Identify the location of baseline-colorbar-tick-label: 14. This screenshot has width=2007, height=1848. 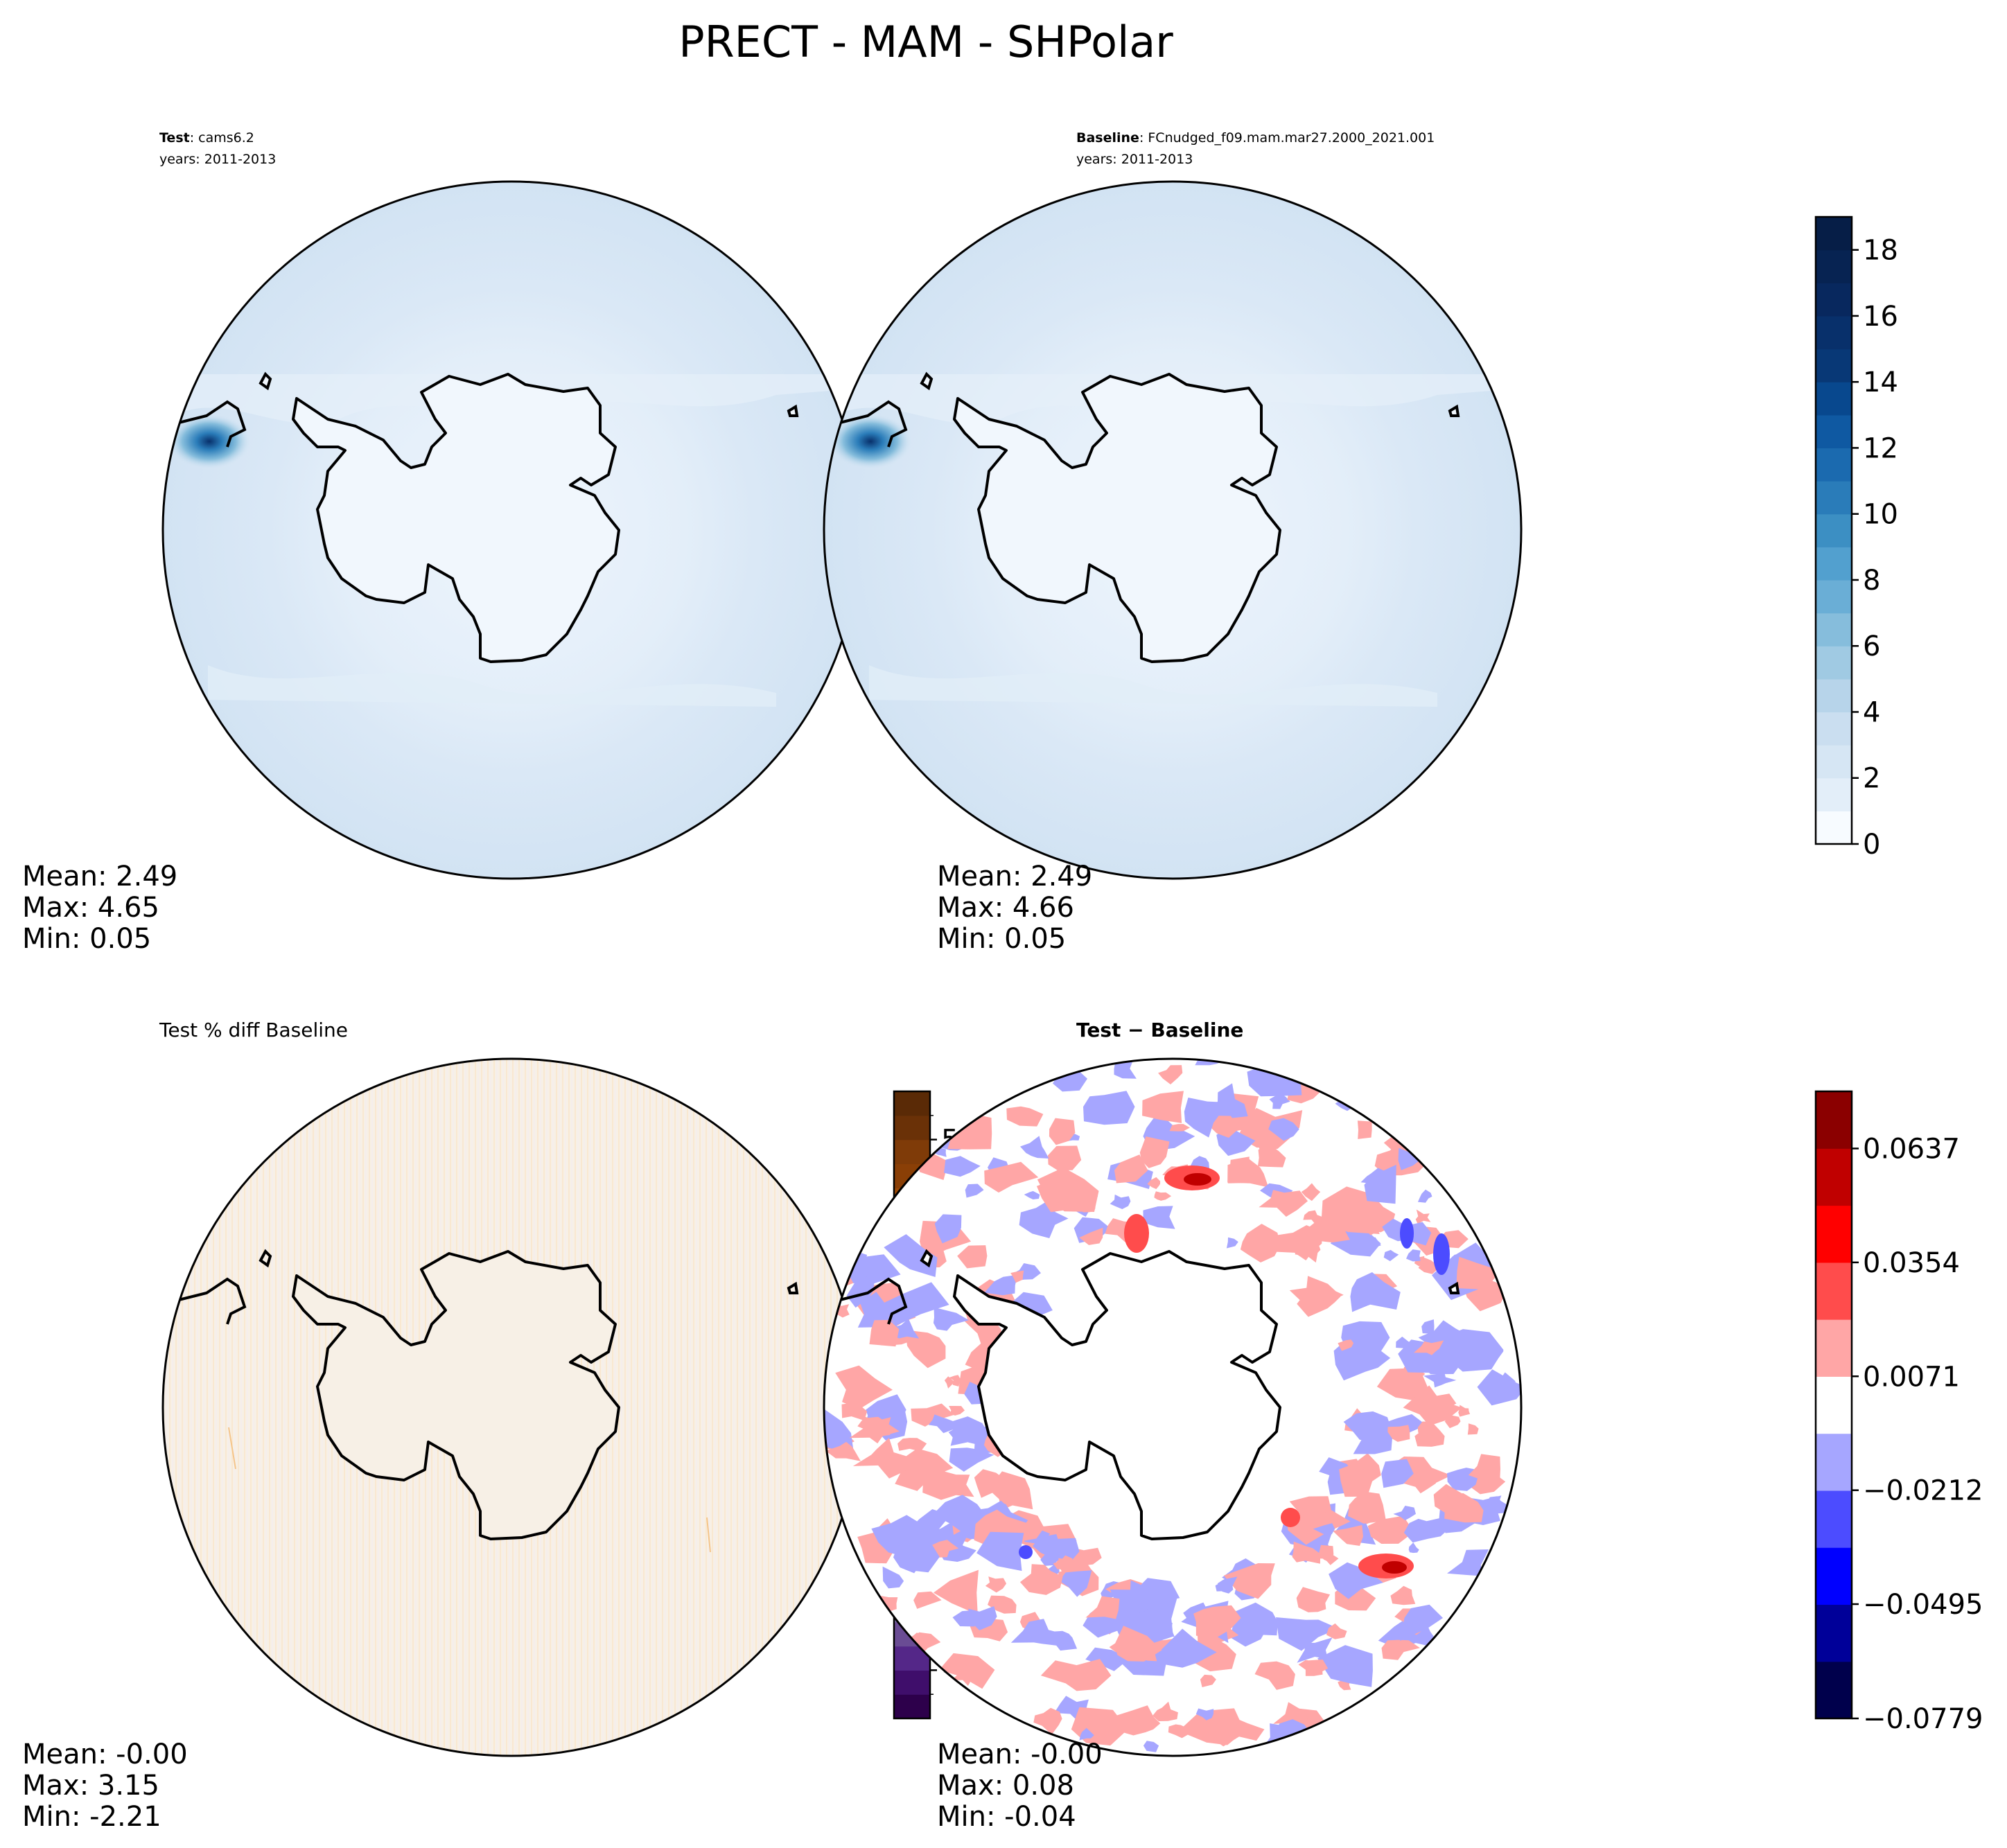
(1880, 382).